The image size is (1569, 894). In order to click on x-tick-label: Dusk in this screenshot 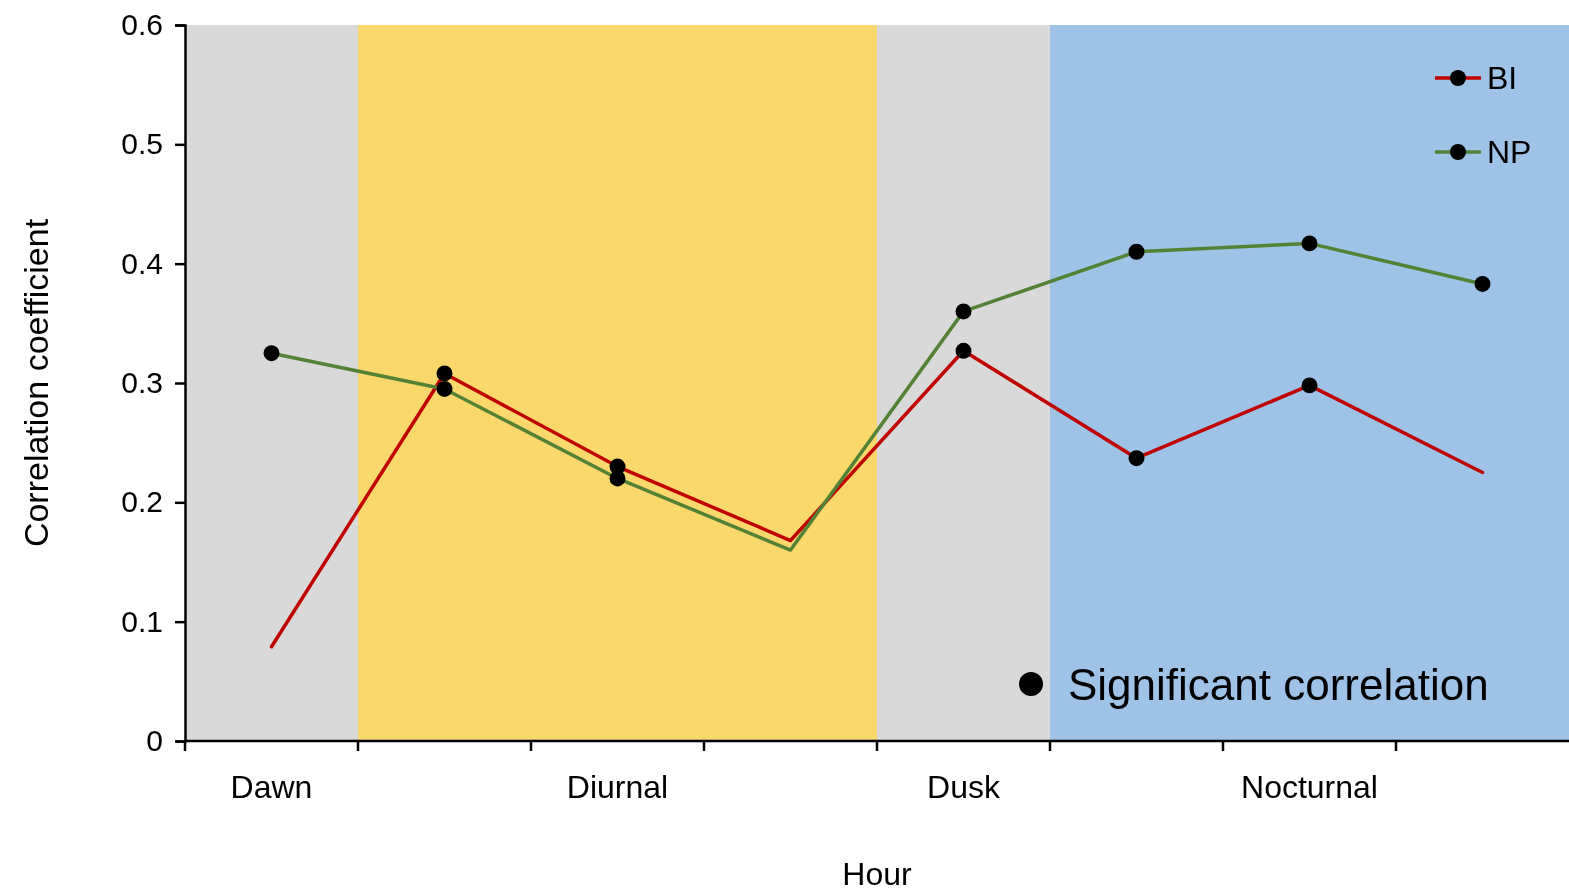, I will do `click(964, 787)`.